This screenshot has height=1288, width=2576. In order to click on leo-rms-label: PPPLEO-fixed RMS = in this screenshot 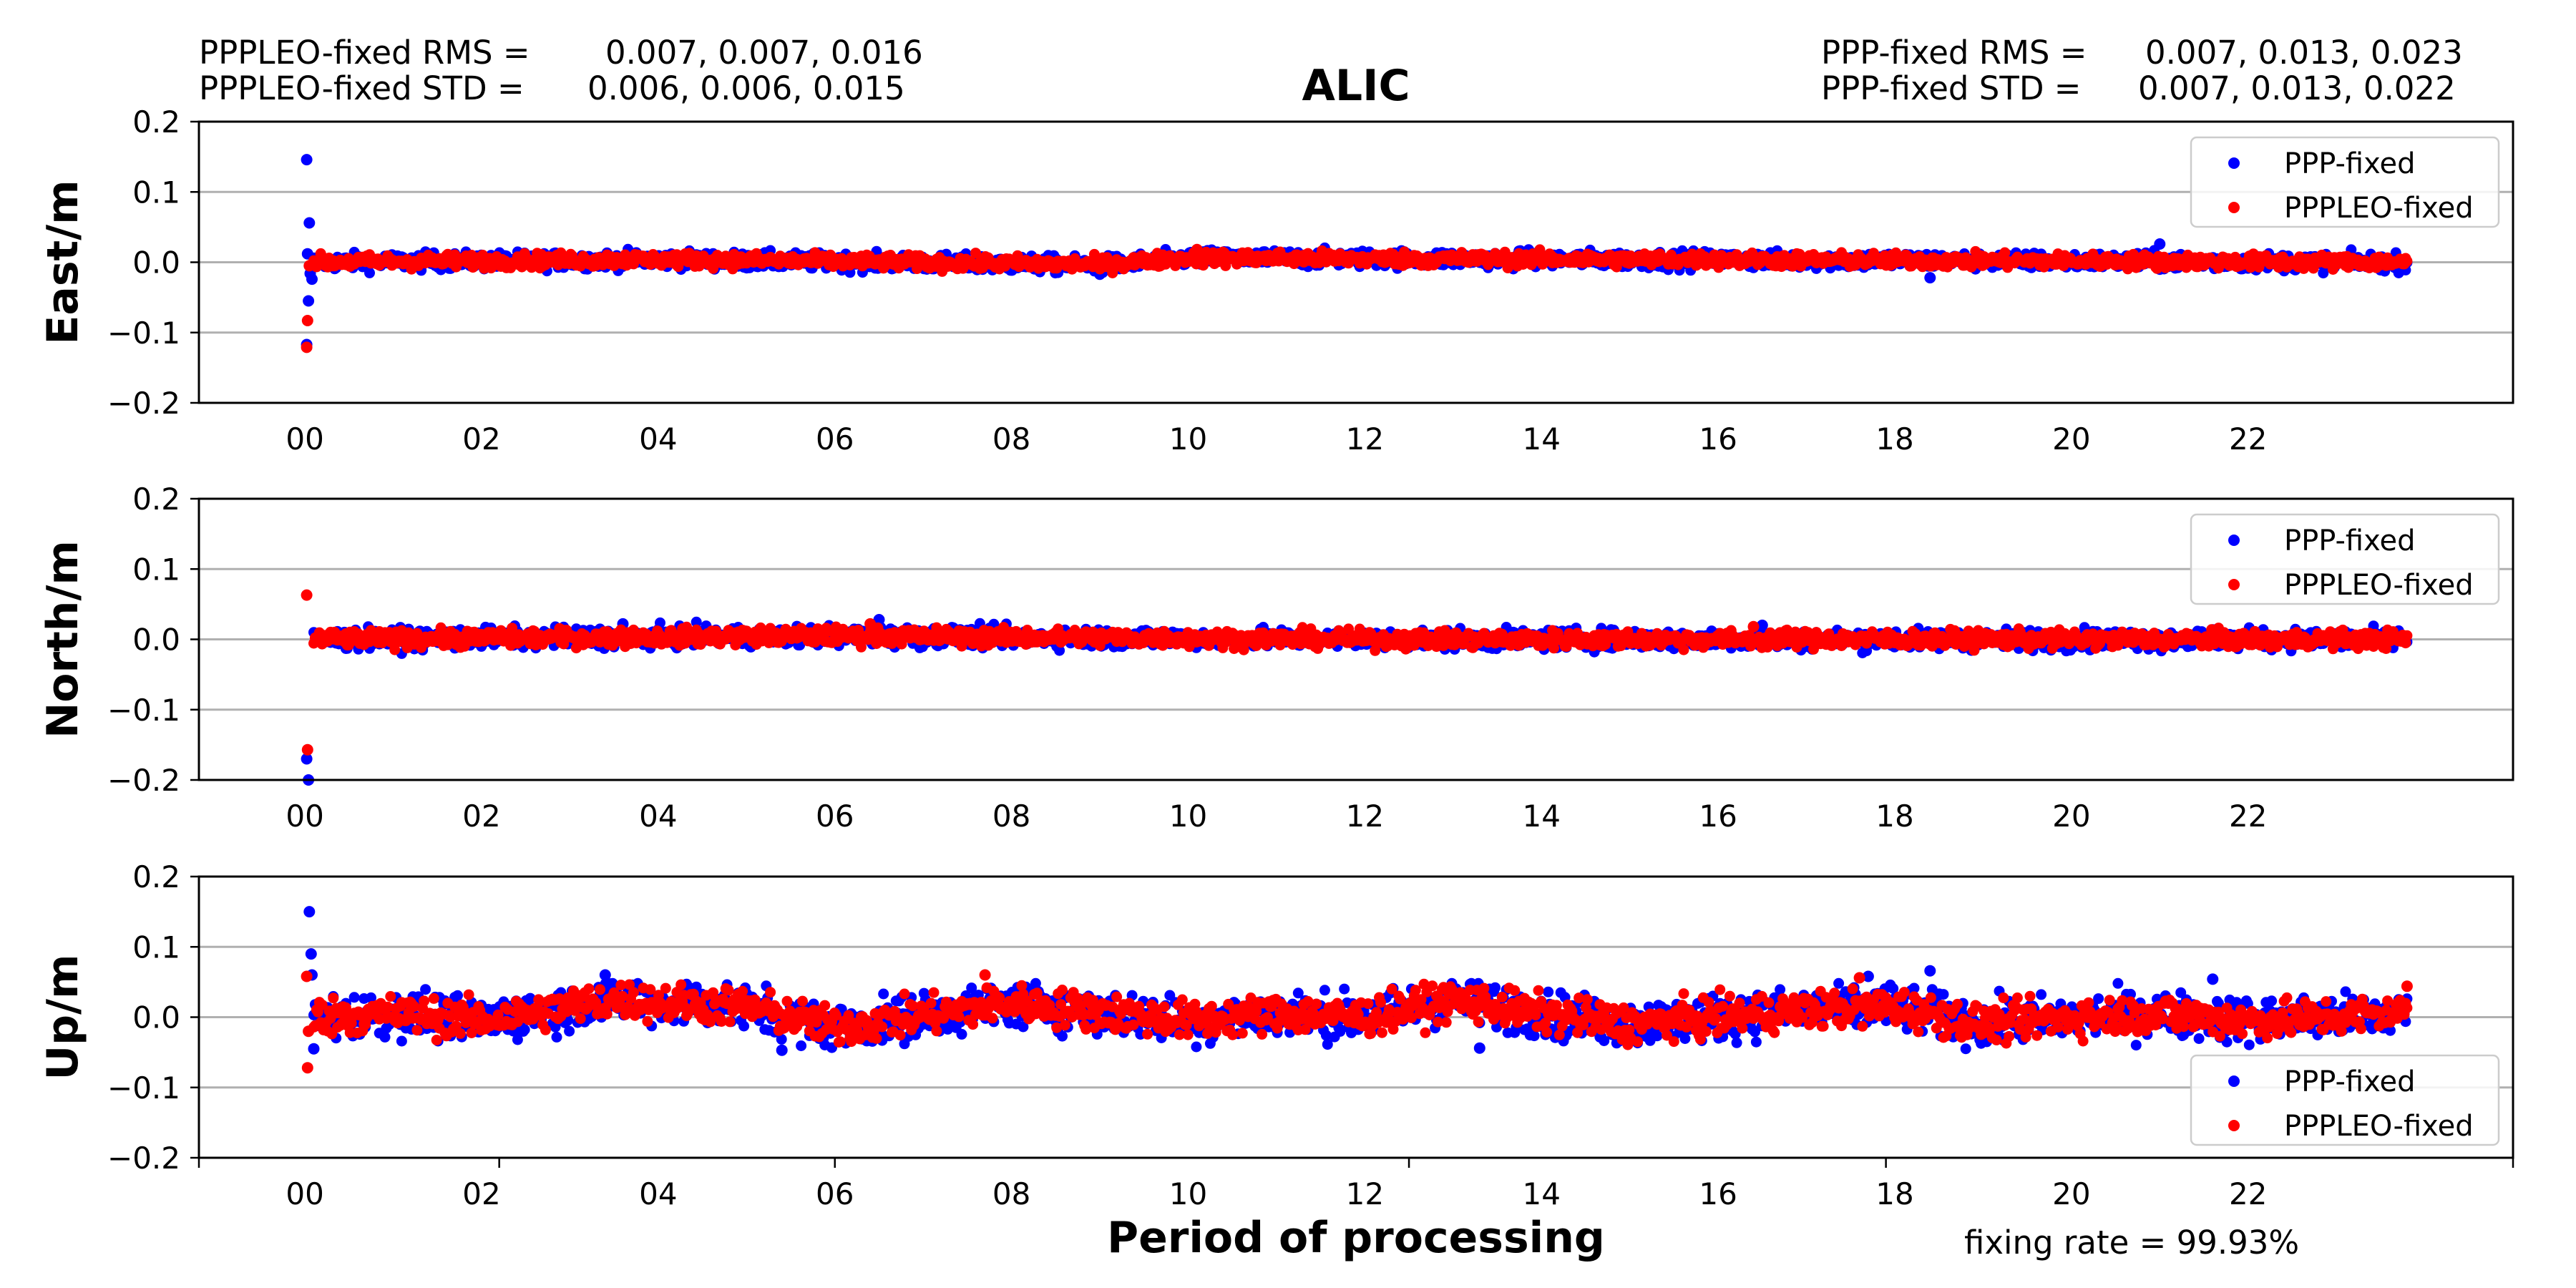, I will do `click(364, 53)`.